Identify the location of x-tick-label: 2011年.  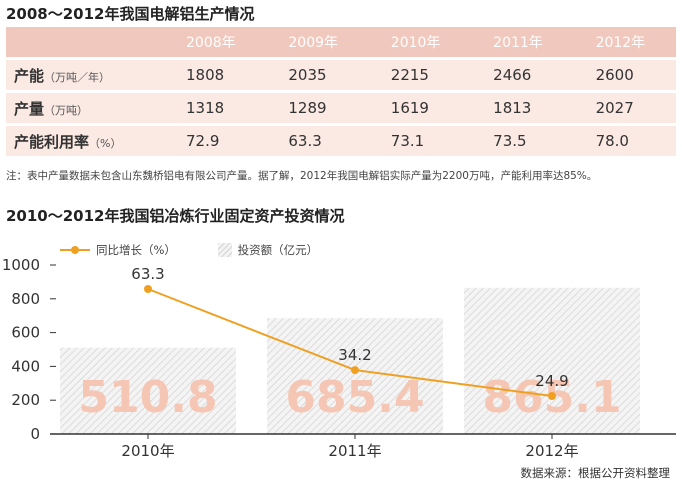
(354, 451).